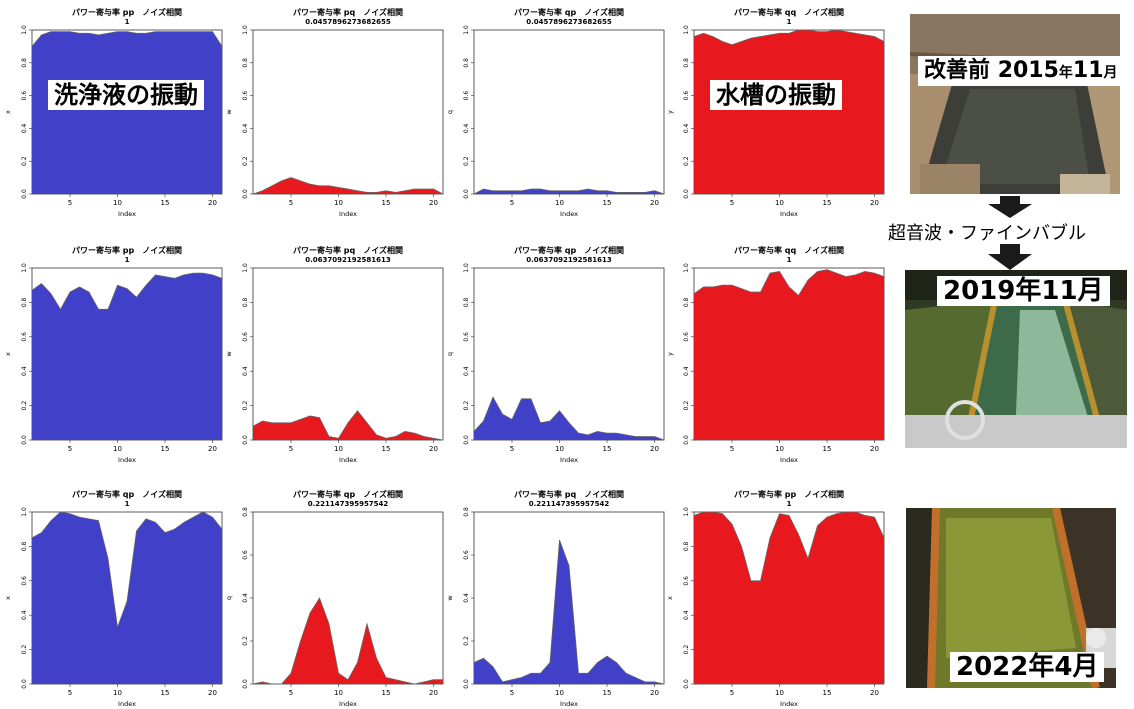 The width and height of the screenshot is (1134, 709). I want to click on final-date-label: 2022年4月, so click(1027, 667).